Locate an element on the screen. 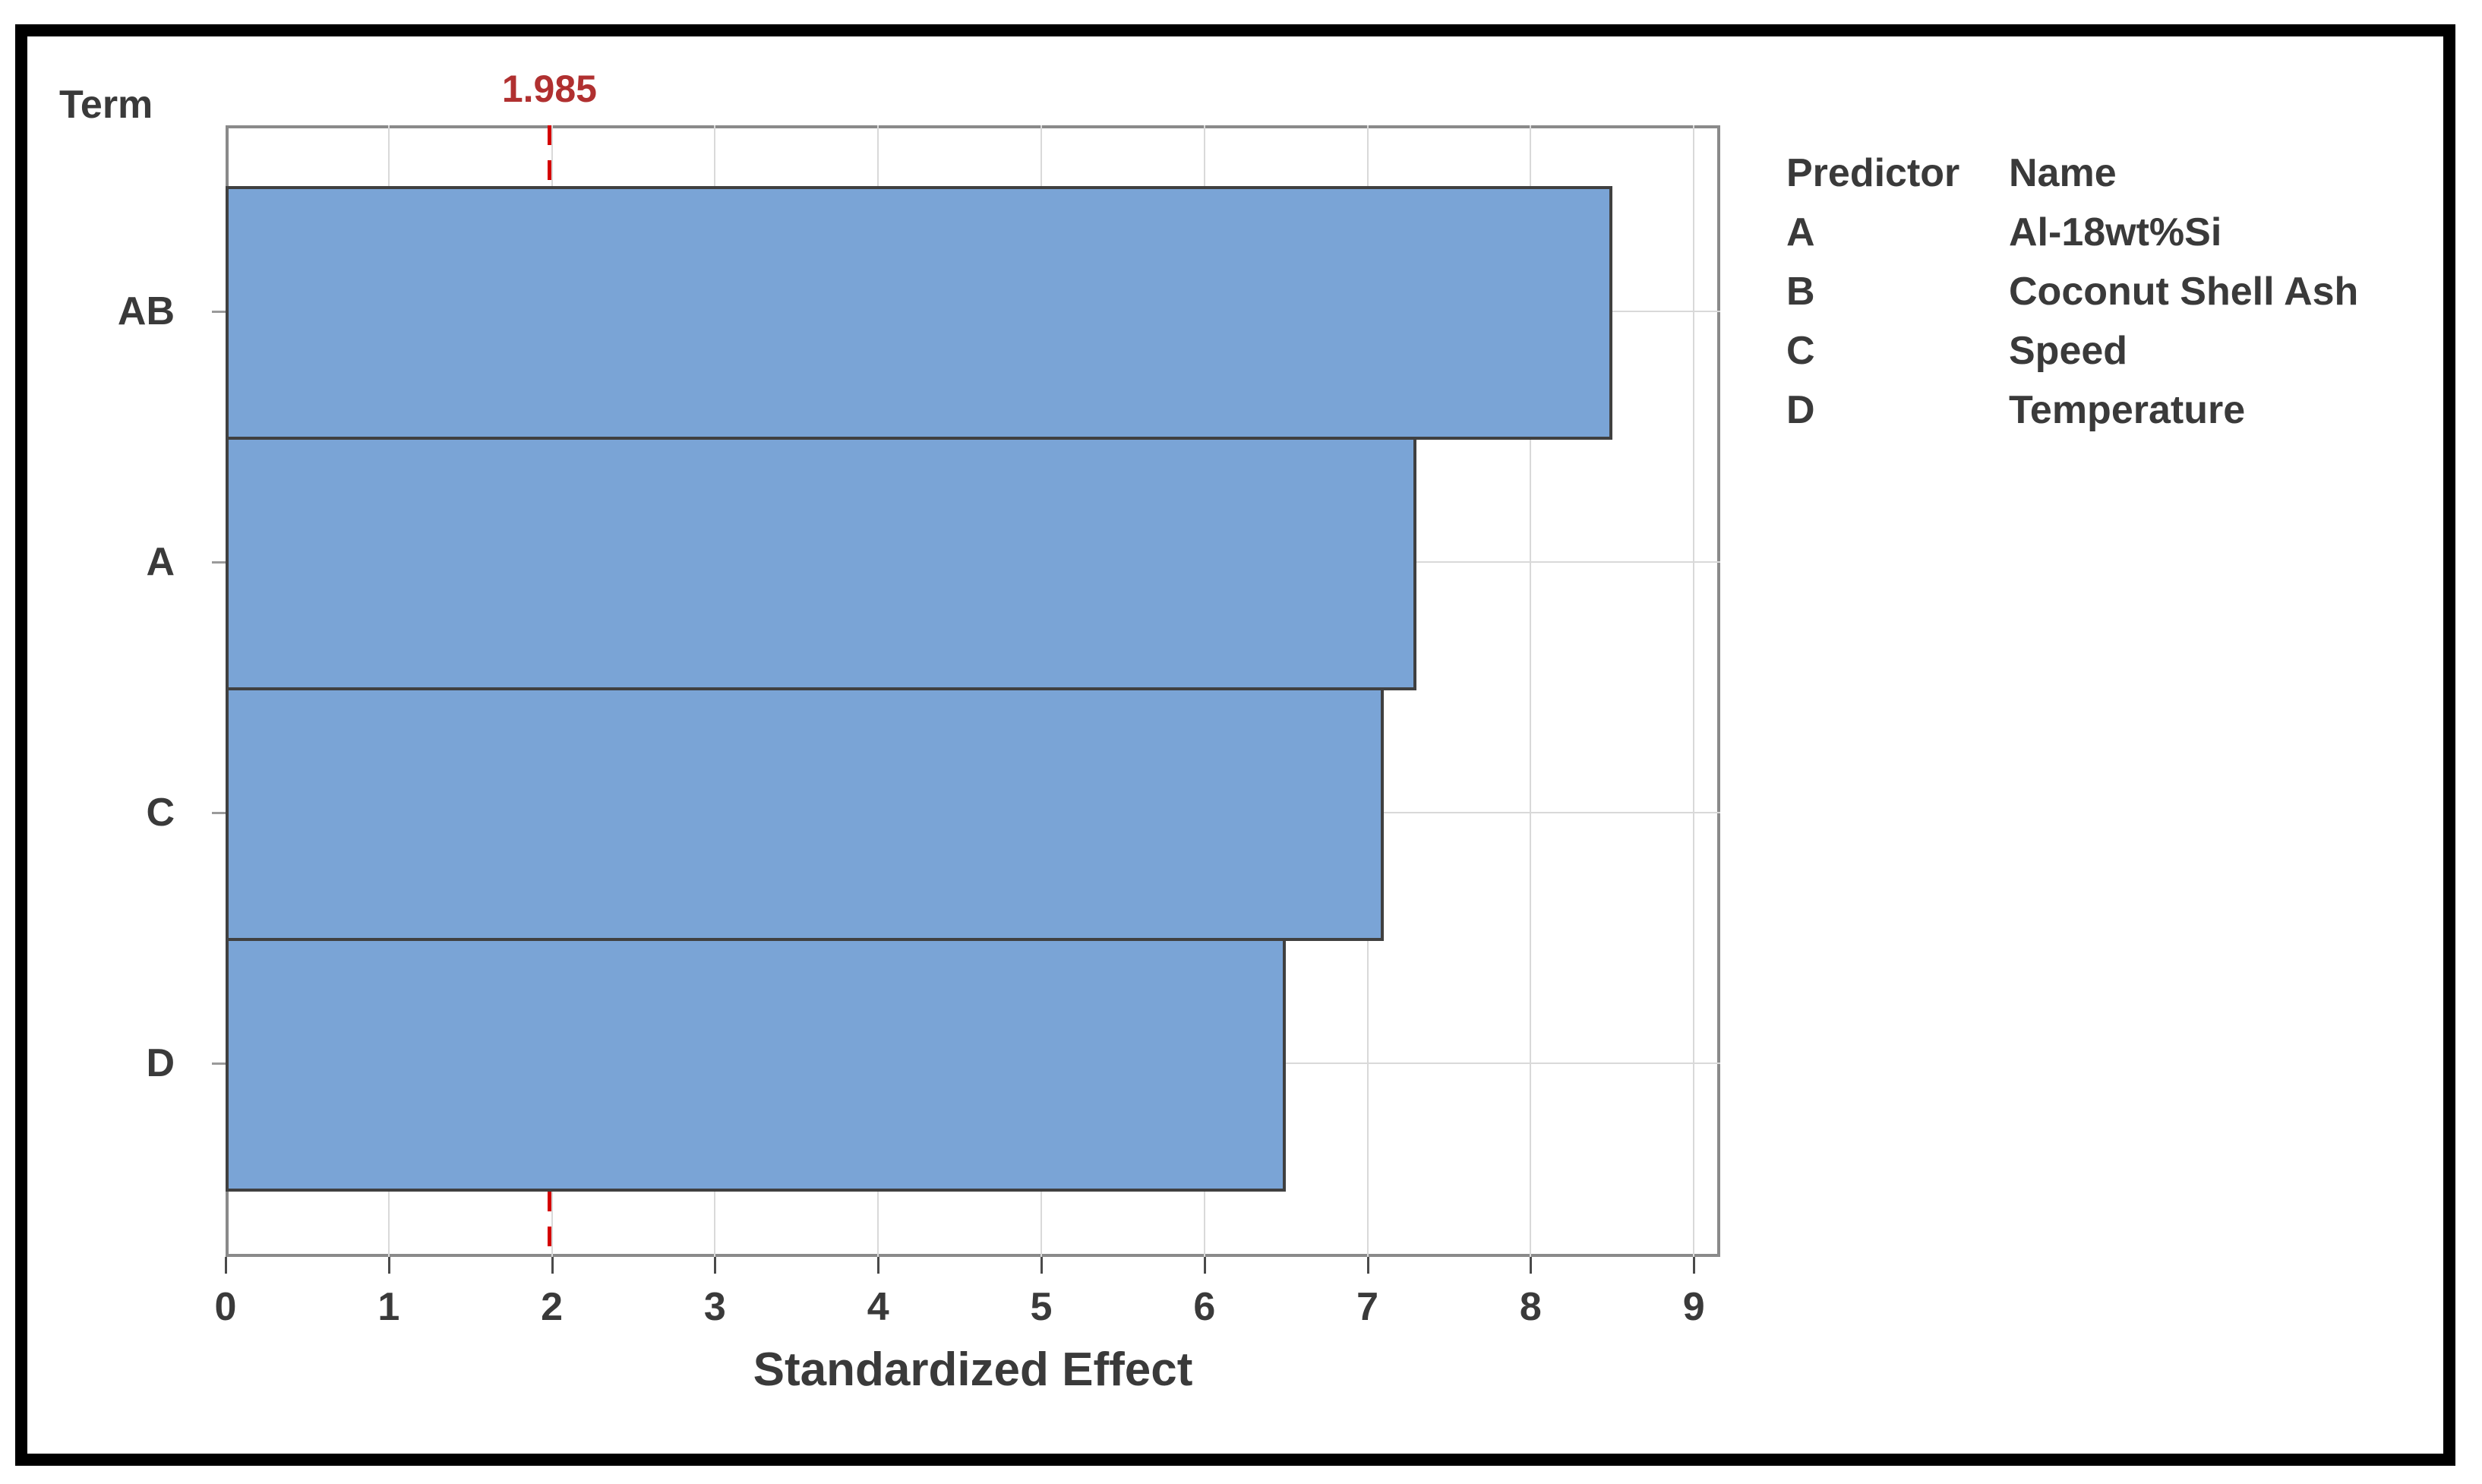 The image size is (2482, 1484). reference-line-bottom-segment is located at coordinates (549, 1224).